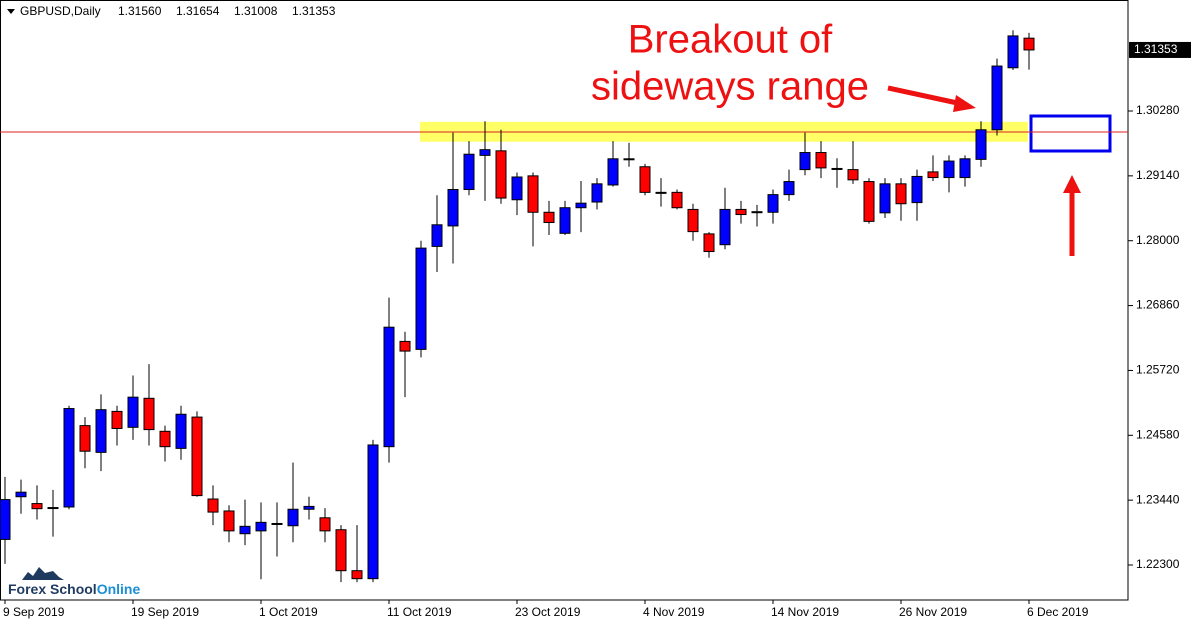  I want to click on x-tick-label: 1 Oct 2019, so click(288, 612).